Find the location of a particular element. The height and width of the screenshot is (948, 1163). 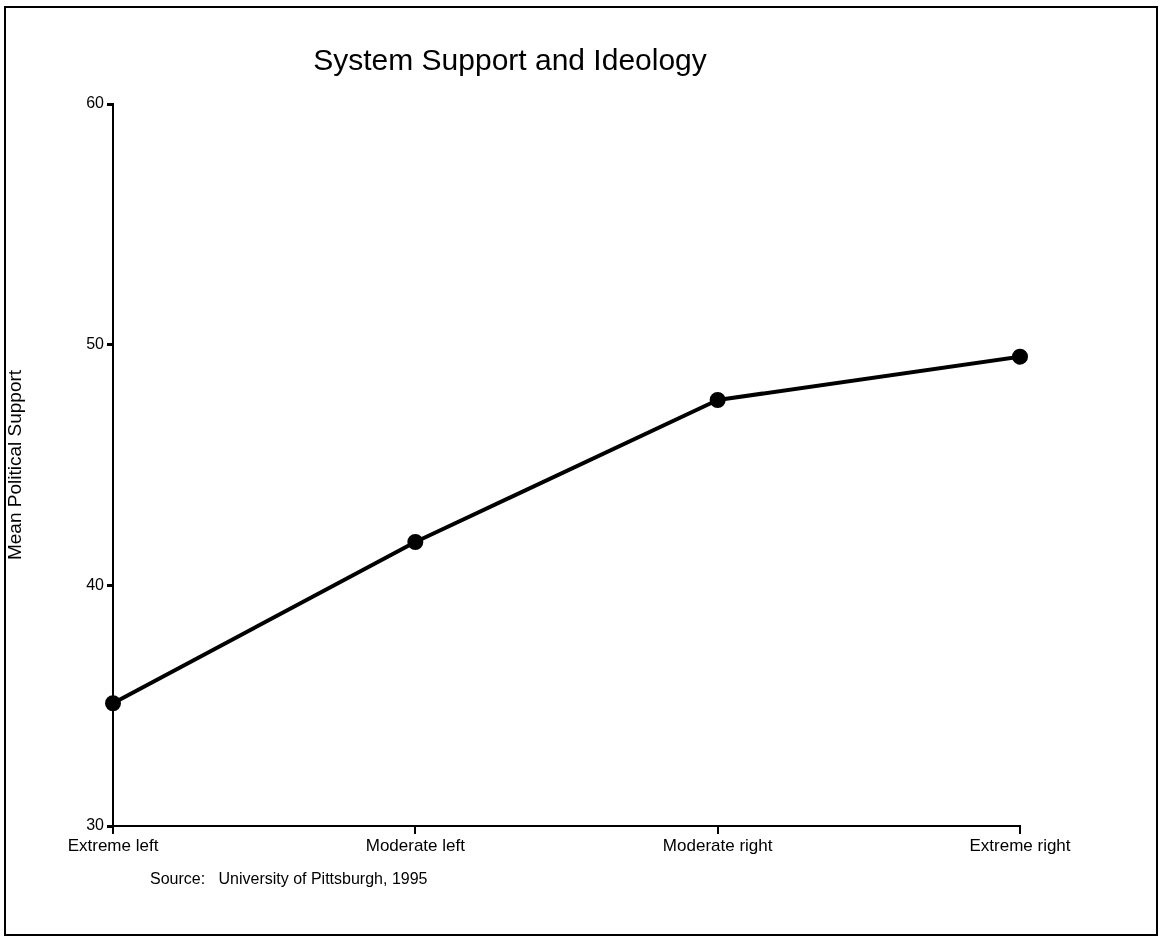

x-tick-label: Extreme left is located at coordinates (113, 845).